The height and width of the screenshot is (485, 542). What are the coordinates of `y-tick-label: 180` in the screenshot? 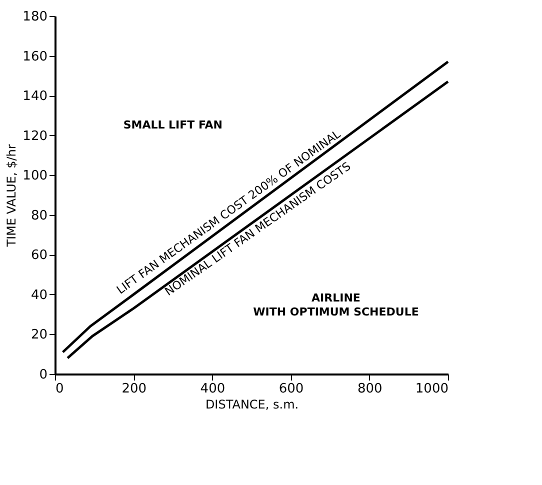 It's located at (35, 17).